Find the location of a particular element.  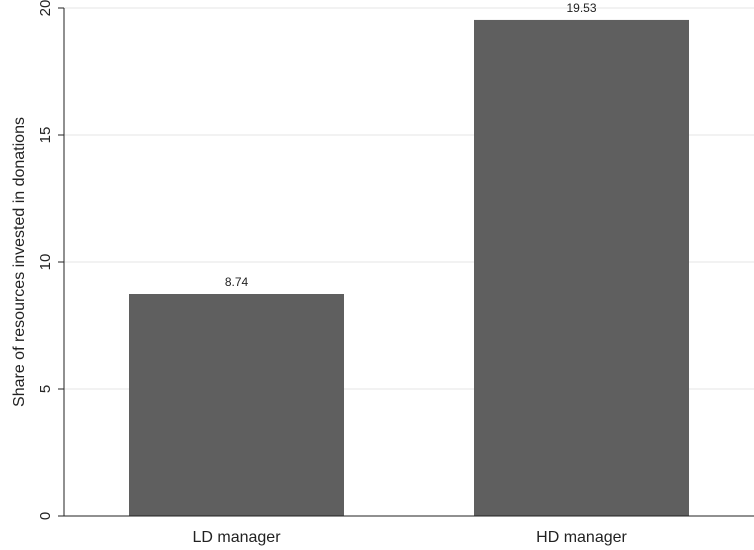

y-tick-label: 10 is located at coordinates (45, 262).